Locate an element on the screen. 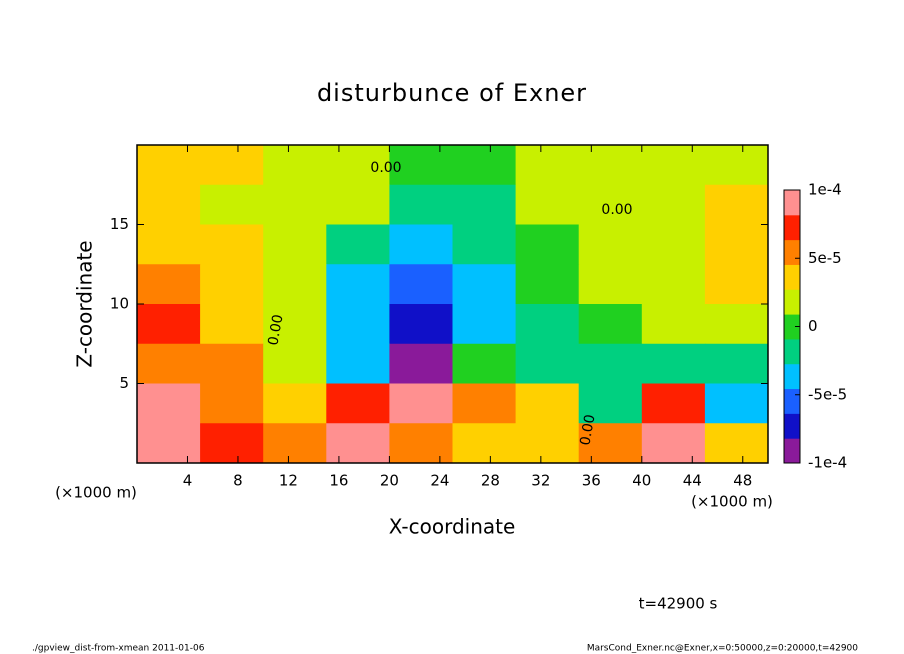 The height and width of the screenshot is (654, 904). x-tick-label: 24 is located at coordinates (439, 481).